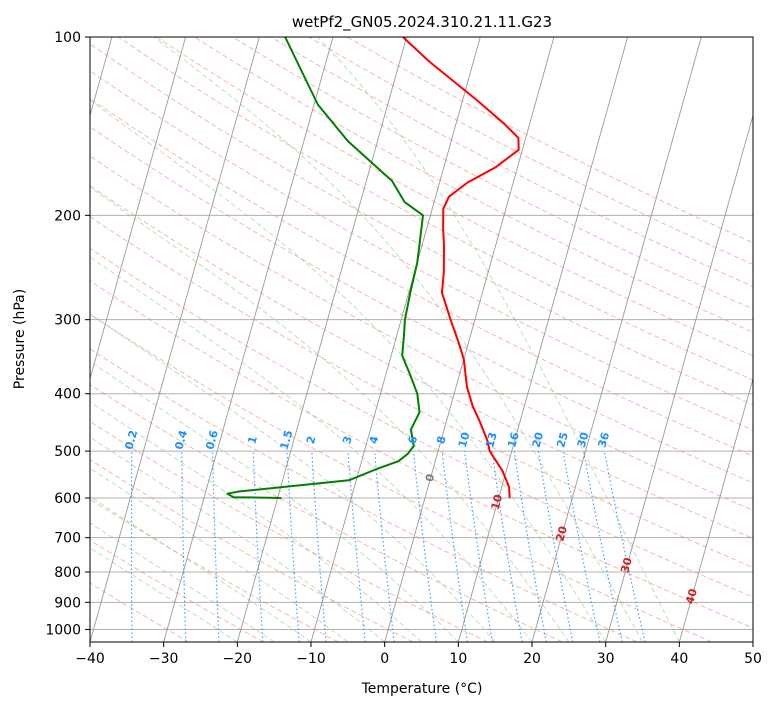 Image resolution: width=775 pixels, height=708 pixels. What do you see at coordinates (583, 440) in the screenshot?
I see `mixing-ratio-label: 30` at bounding box center [583, 440].